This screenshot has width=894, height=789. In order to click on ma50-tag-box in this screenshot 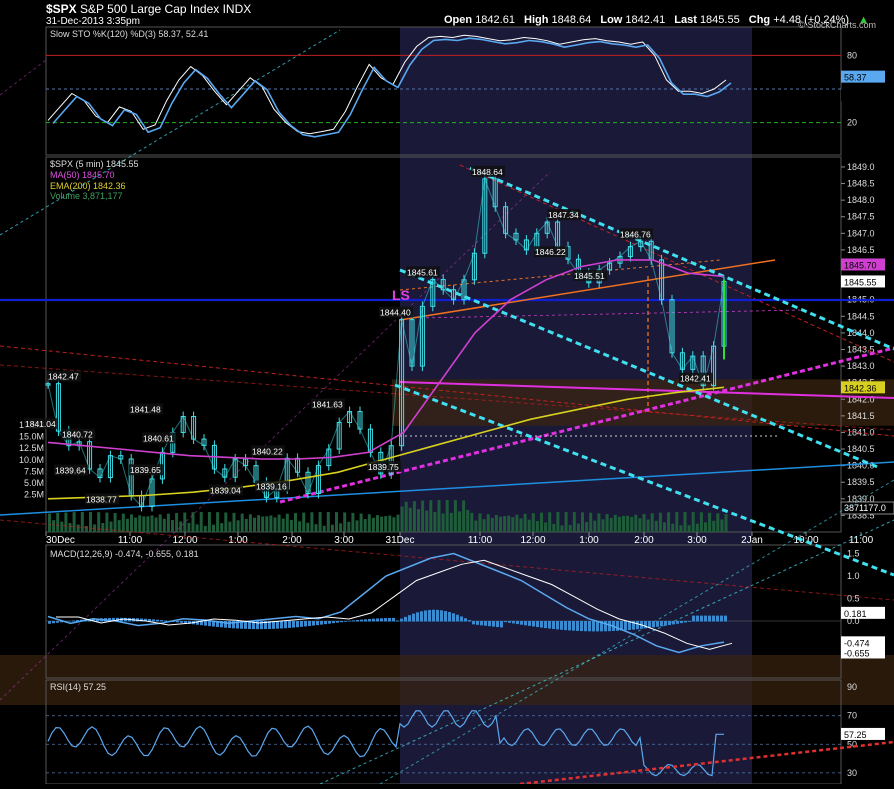, I will do `click(863, 264)`.